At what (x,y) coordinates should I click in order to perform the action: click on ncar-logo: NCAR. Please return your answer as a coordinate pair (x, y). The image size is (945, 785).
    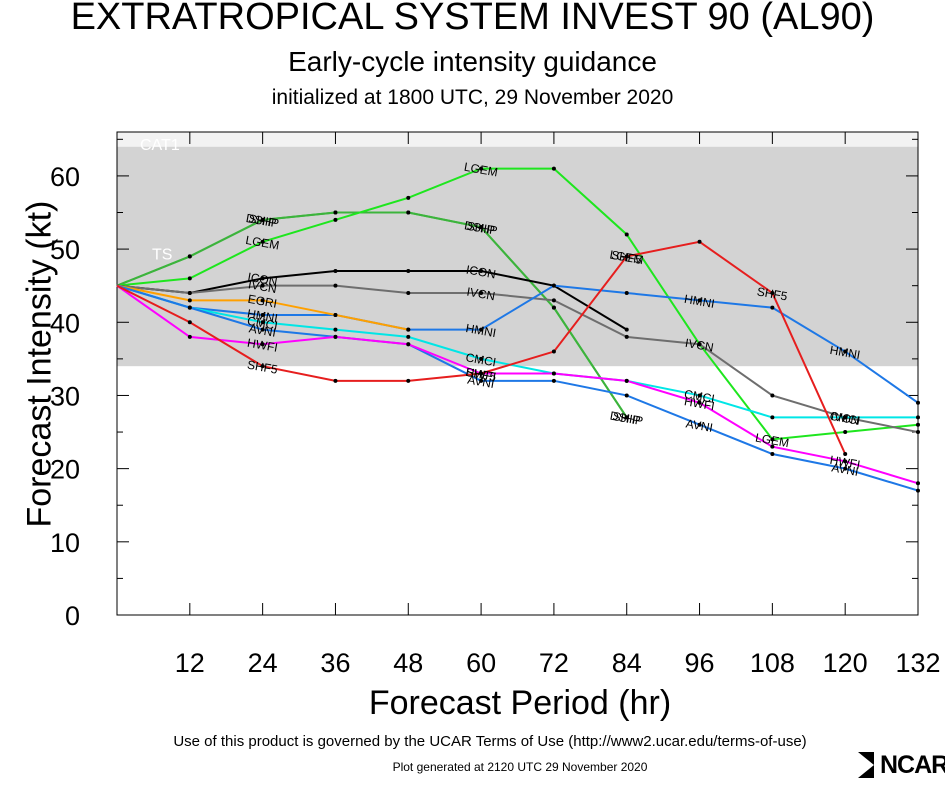
    Looking at the image, I should click on (900, 765).